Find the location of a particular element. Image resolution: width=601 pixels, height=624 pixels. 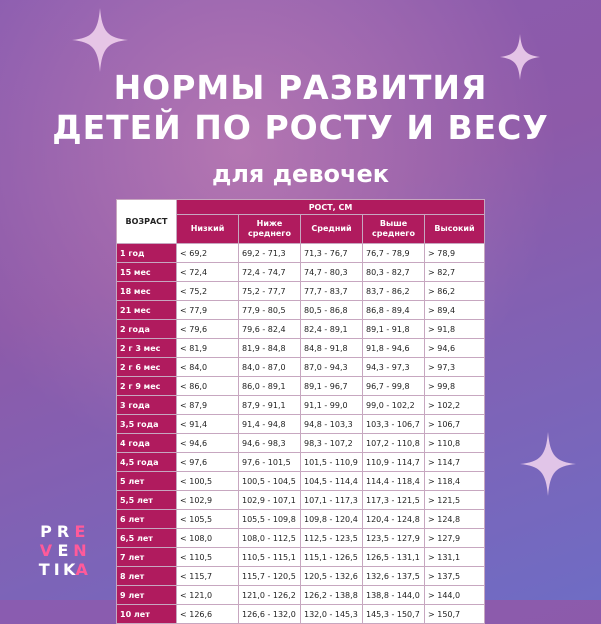

value-cell: > 91,8 is located at coordinates (454, 329).